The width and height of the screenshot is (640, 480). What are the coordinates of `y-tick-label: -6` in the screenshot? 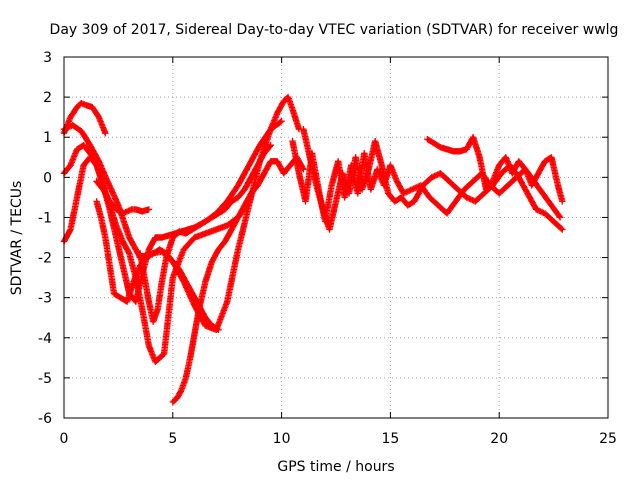 It's located at (45, 419).